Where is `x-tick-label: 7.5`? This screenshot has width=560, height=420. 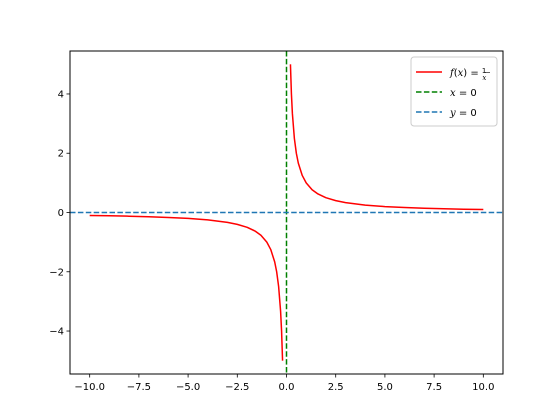 x-tick-label: 7.5 is located at coordinates (434, 387).